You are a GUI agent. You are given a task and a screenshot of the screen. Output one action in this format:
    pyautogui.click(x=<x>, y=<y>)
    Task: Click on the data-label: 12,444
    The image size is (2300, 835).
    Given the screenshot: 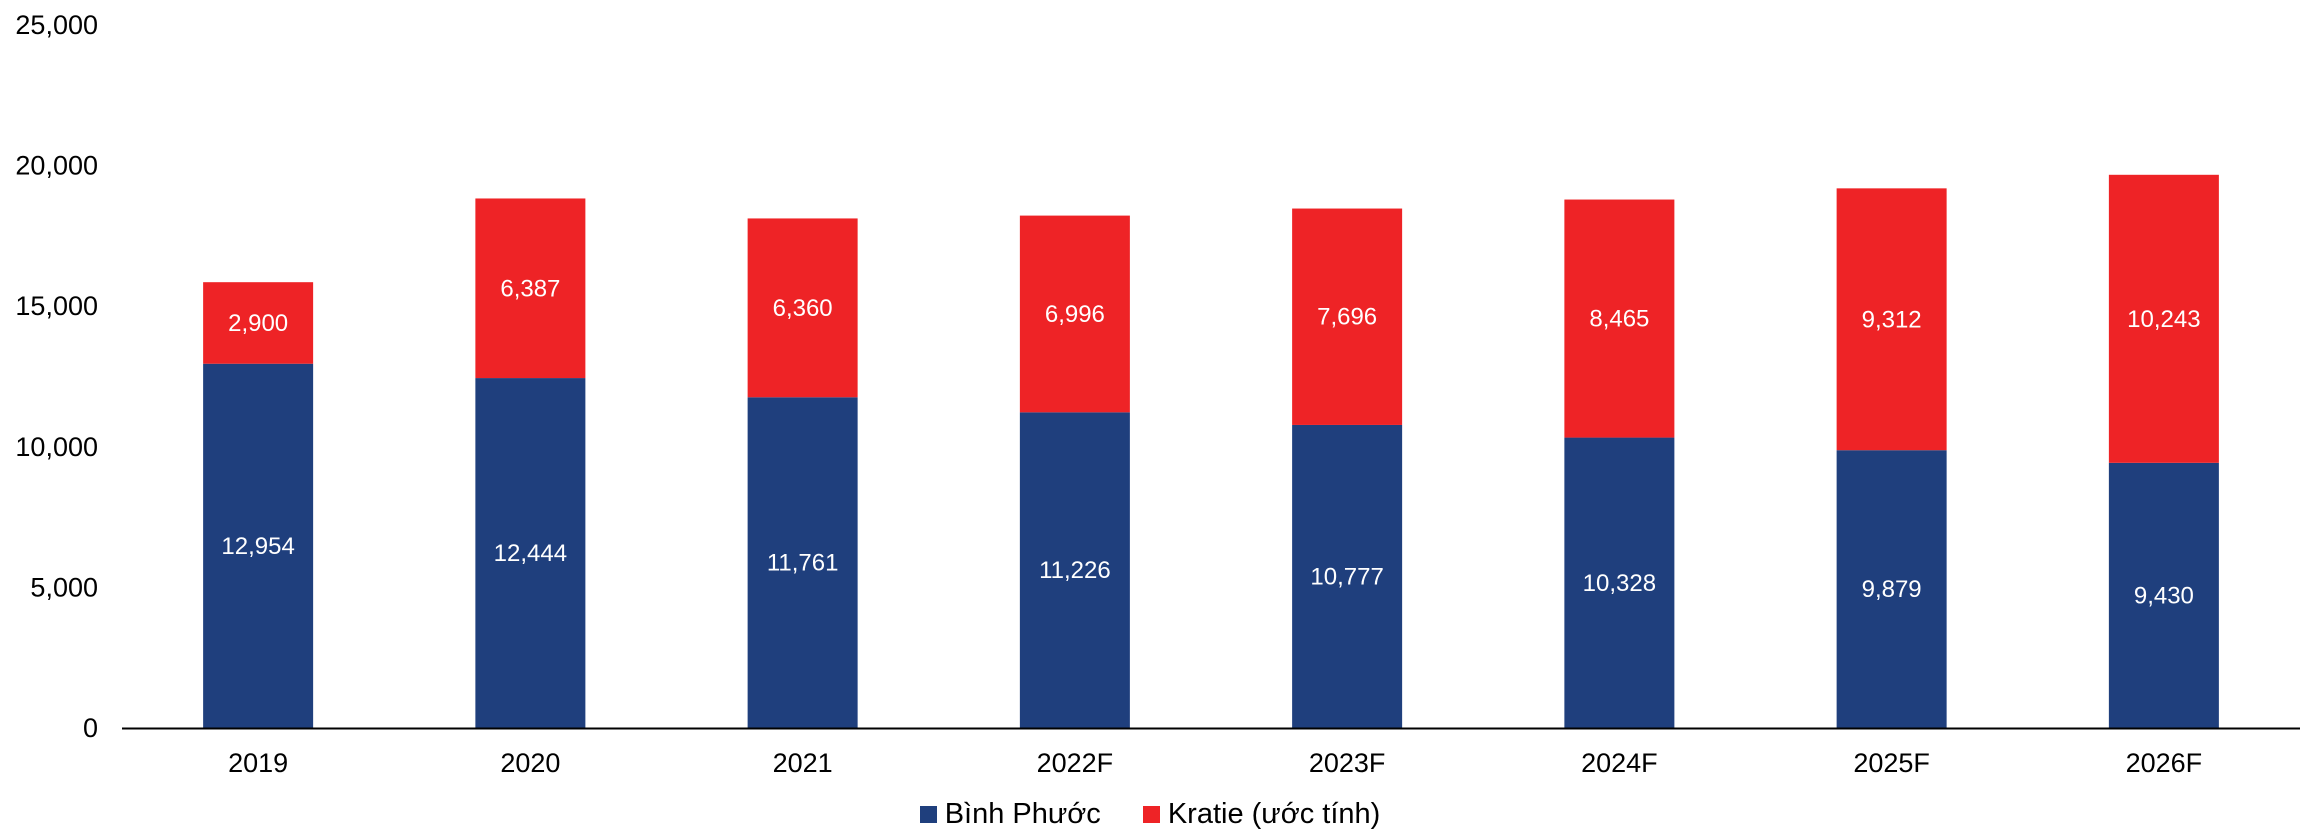 What is the action you would take?
    pyautogui.click(x=530, y=553)
    